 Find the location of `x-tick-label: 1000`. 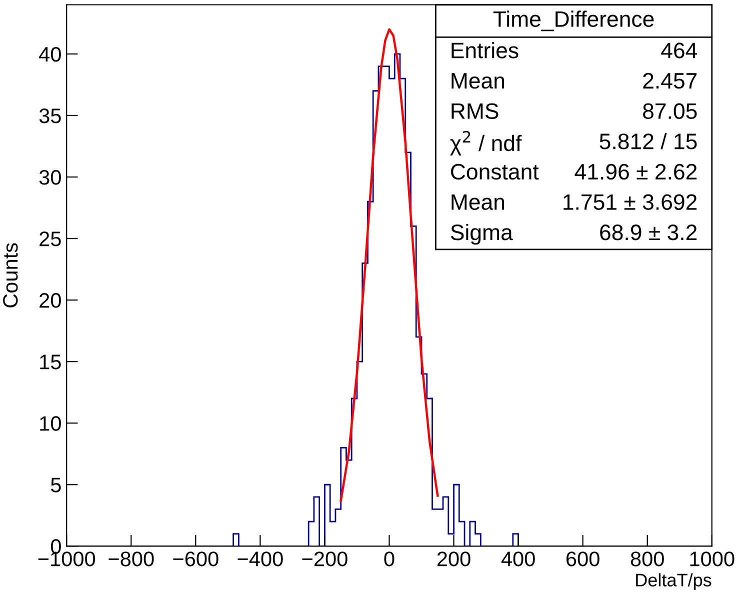

x-tick-label: 1000 is located at coordinates (712, 559).